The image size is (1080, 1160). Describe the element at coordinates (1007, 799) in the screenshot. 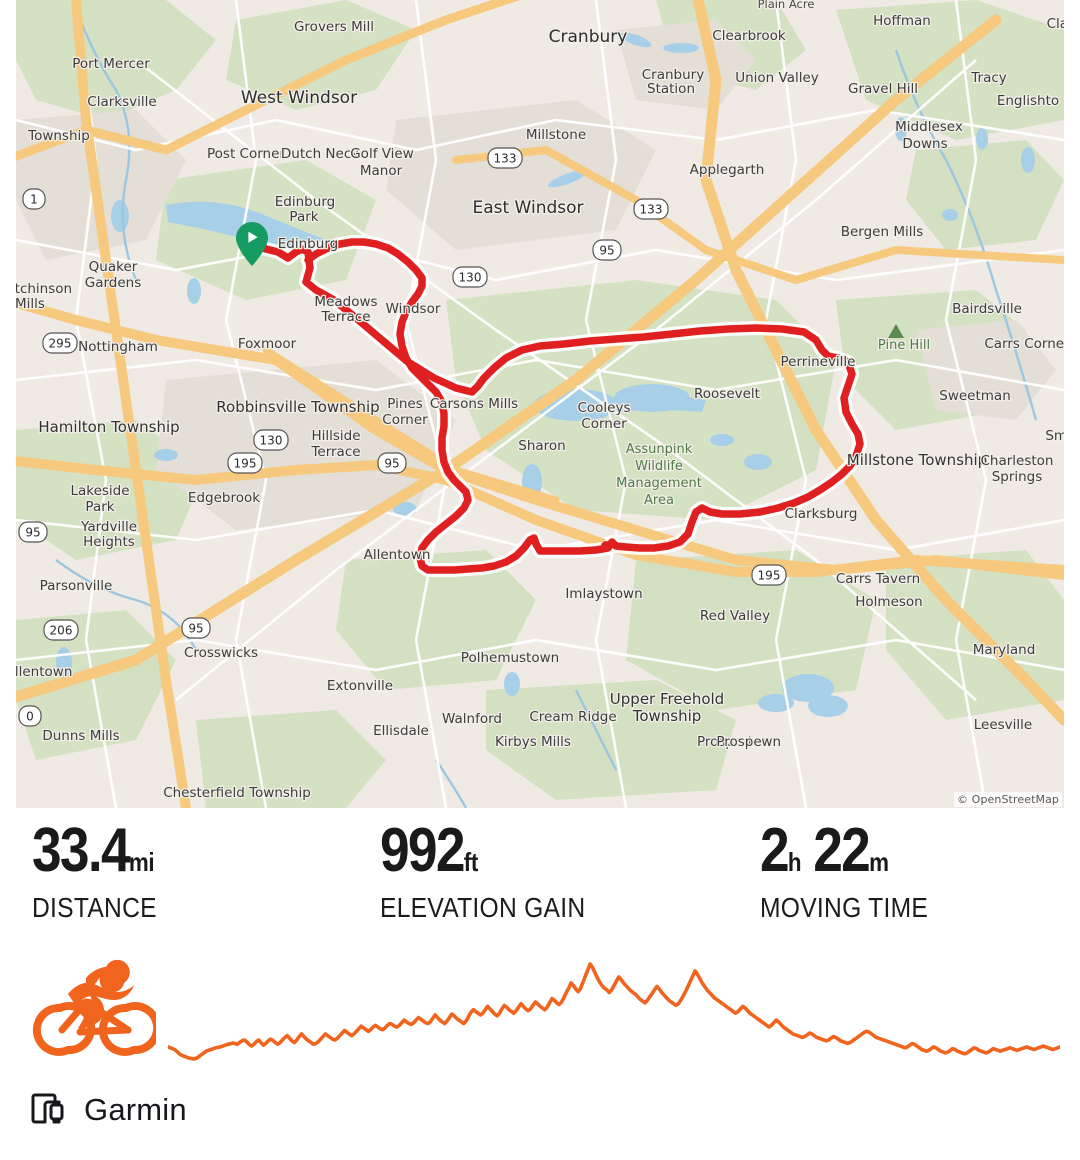

I see `osm-attribution: © OpenStreetMap` at that location.